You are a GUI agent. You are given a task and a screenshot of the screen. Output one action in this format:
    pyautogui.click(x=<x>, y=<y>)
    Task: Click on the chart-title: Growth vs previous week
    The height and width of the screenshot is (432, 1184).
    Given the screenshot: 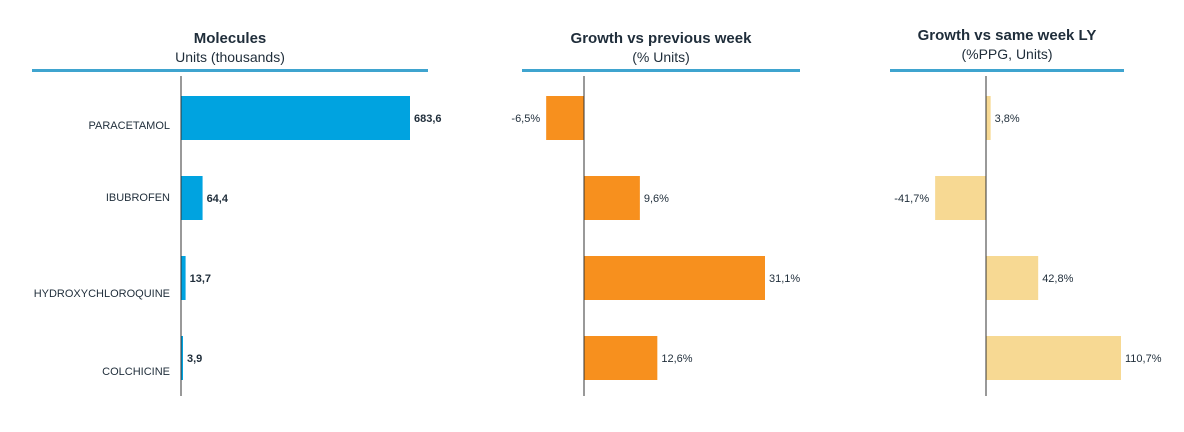 What is the action you would take?
    pyautogui.click(x=661, y=38)
    